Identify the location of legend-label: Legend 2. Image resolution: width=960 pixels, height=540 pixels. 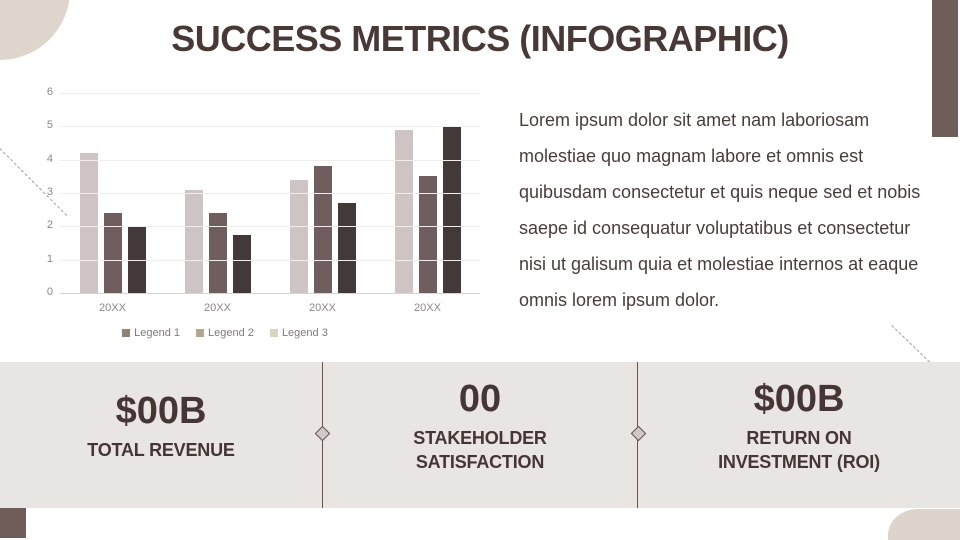
(231, 333).